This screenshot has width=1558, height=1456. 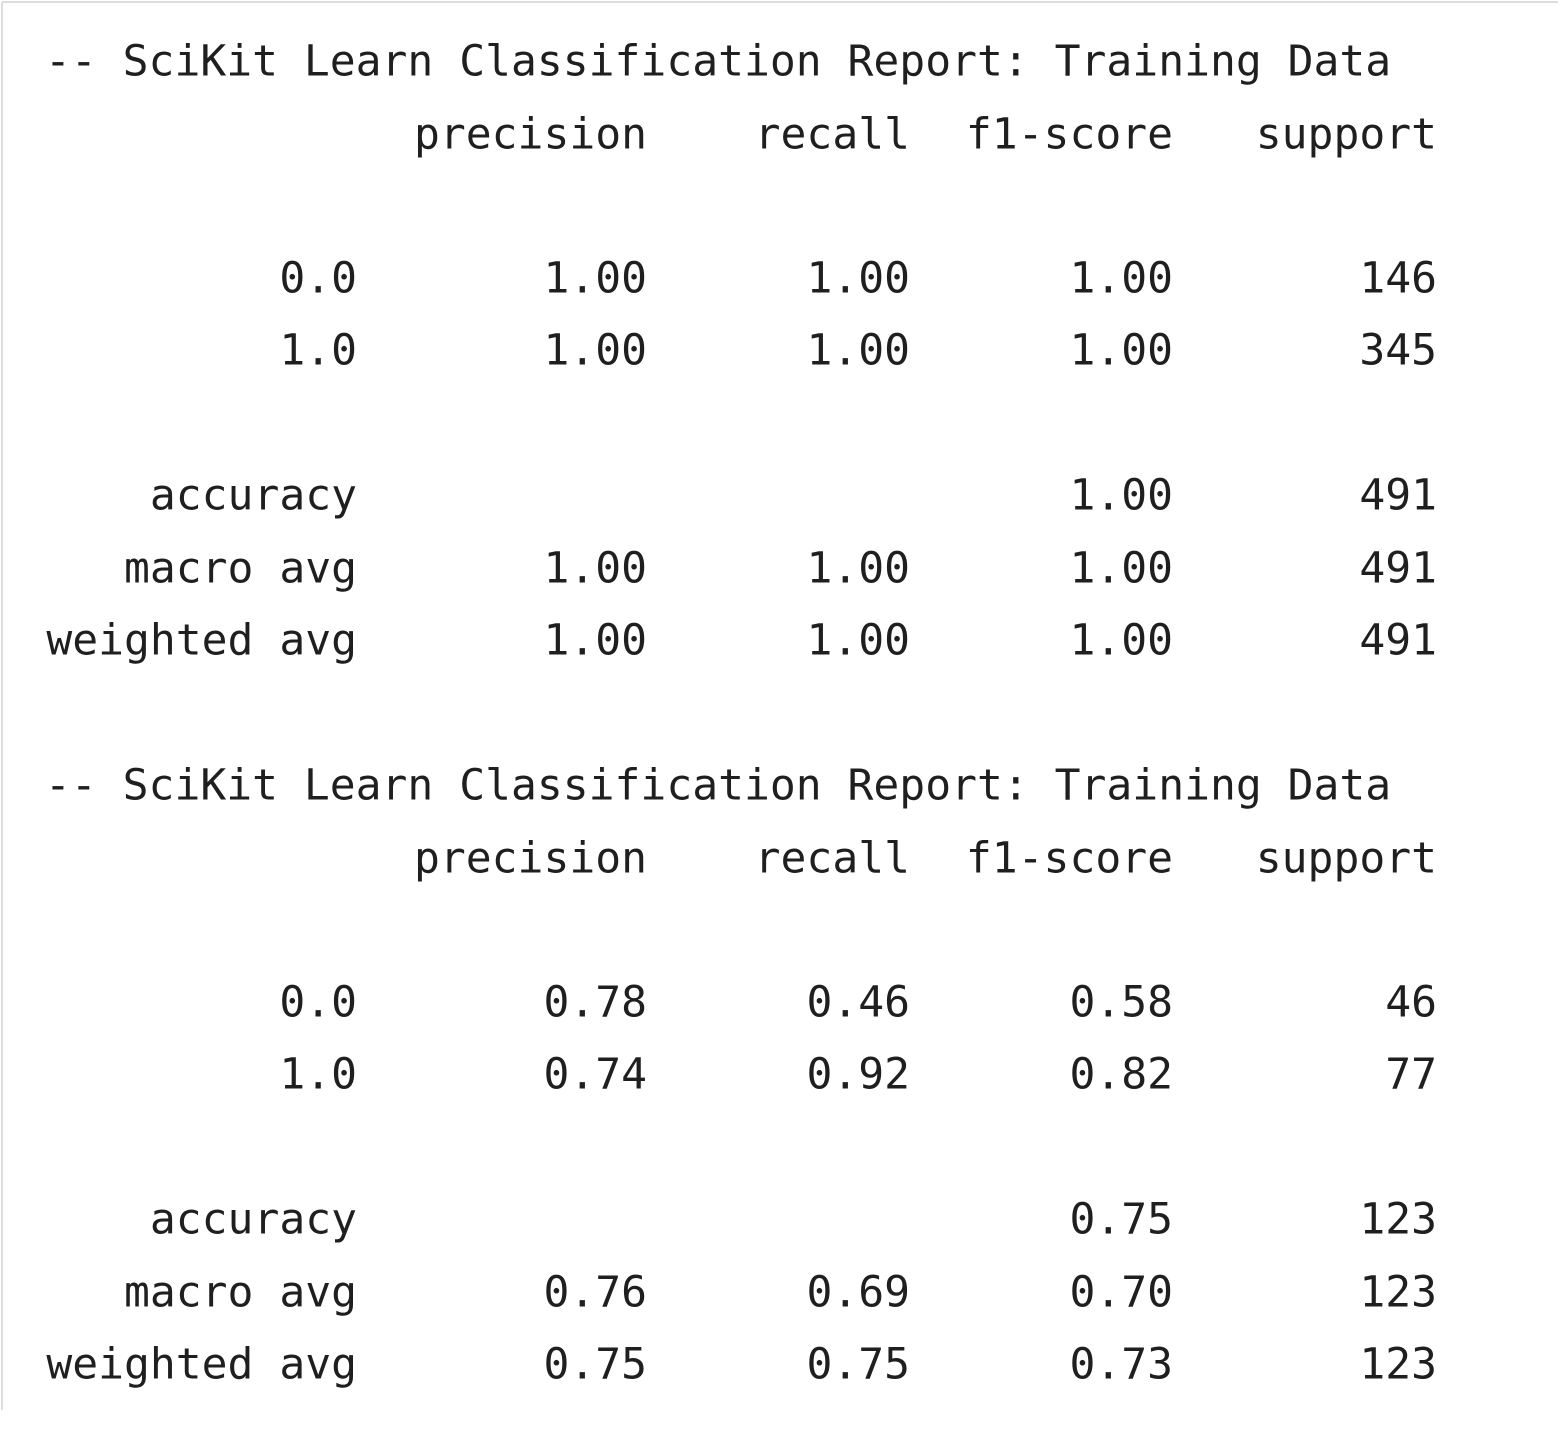 I want to click on cell-value: 77, so click(x=1411, y=1075).